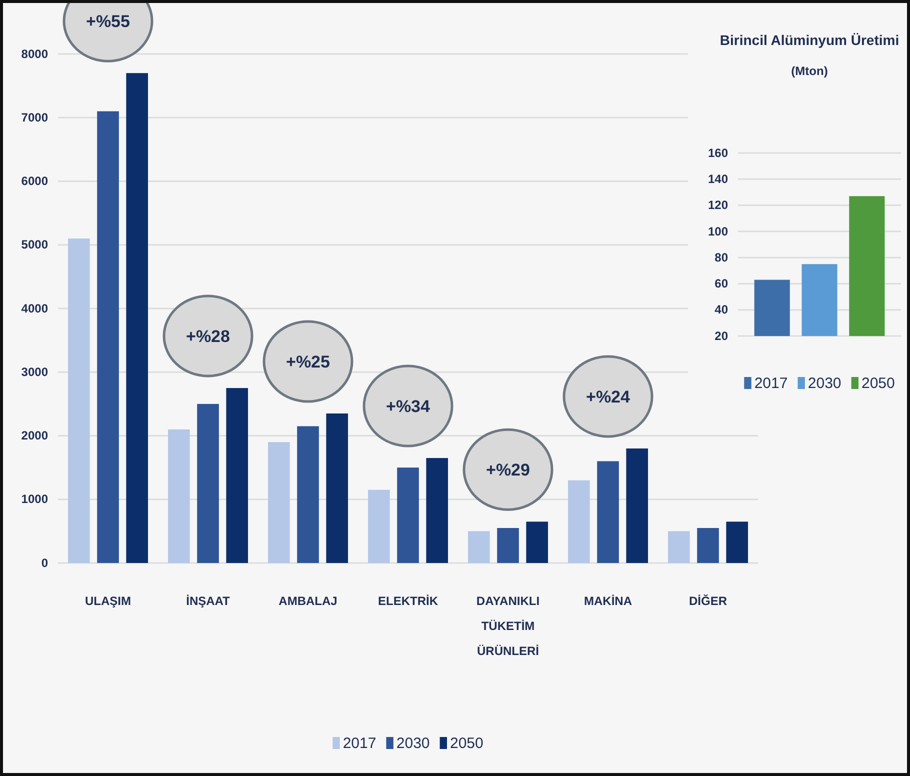 The width and height of the screenshot is (910, 776). What do you see at coordinates (408, 601) in the screenshot?
I see `x-tick-label: ELEKTRİK` at bounding box center [408, 601].